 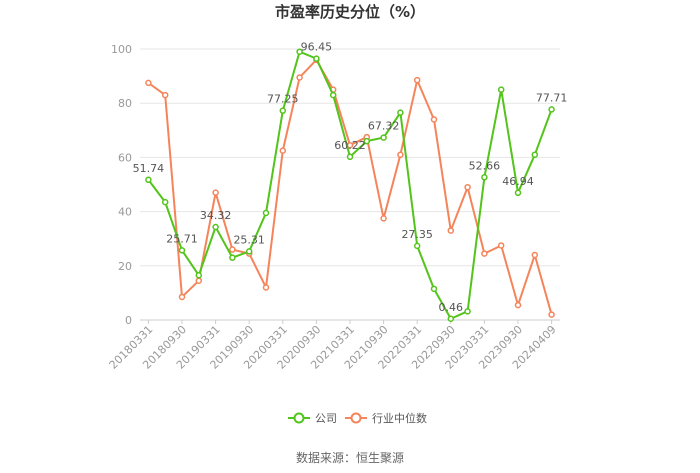 What do you see at coordinates (249, 239) in the screenshot?
I see `data-label: 25.31` at bounding box center [249, 239].